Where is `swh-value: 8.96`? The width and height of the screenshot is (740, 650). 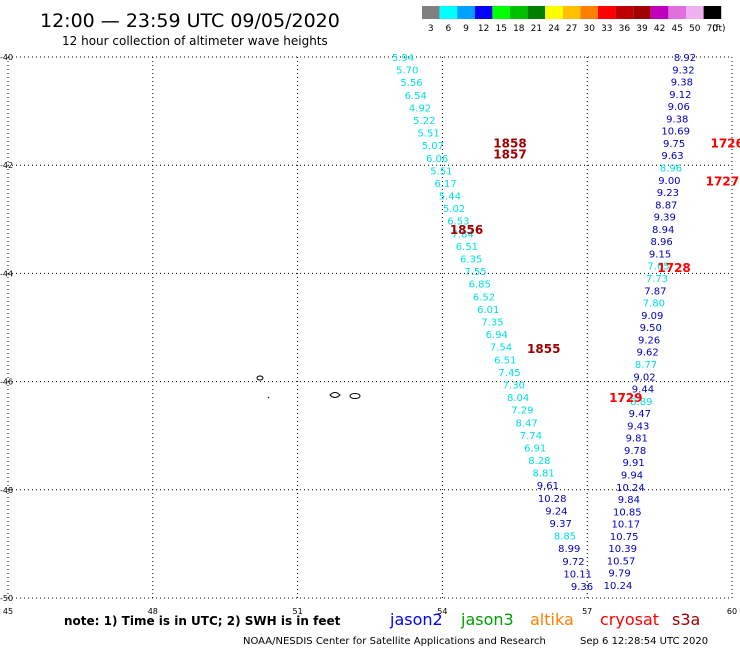 swh-value: 8.96 is located at coordinates (661, 242).